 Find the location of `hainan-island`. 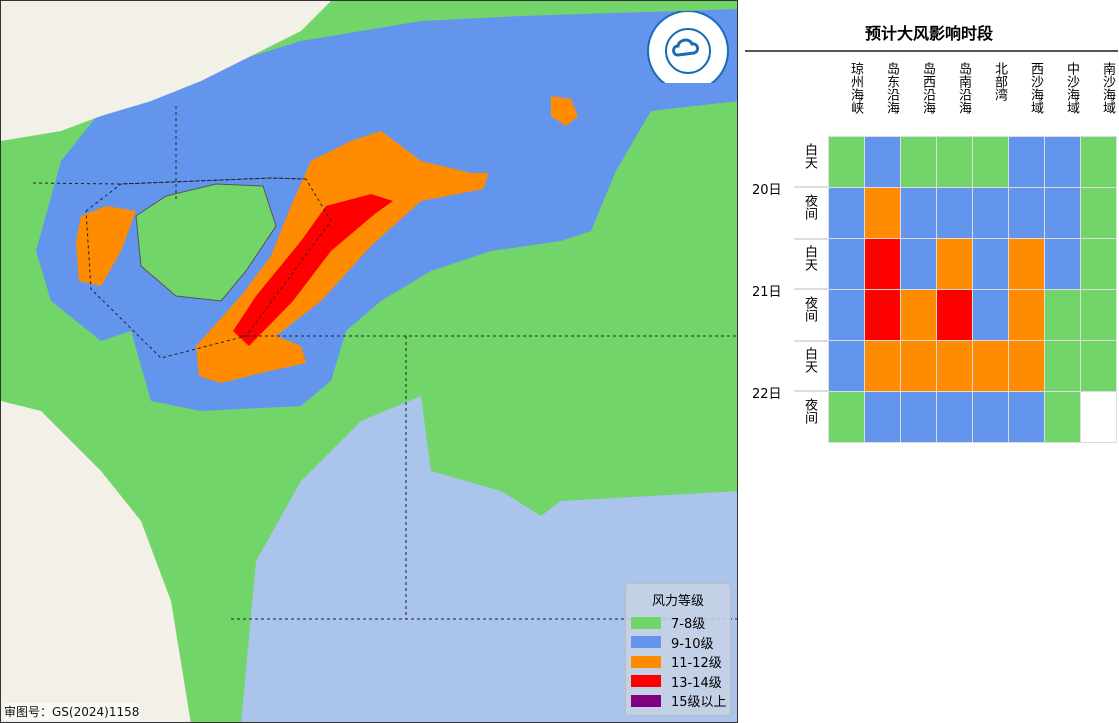

hainan-island is located at coordinates (206, 242).